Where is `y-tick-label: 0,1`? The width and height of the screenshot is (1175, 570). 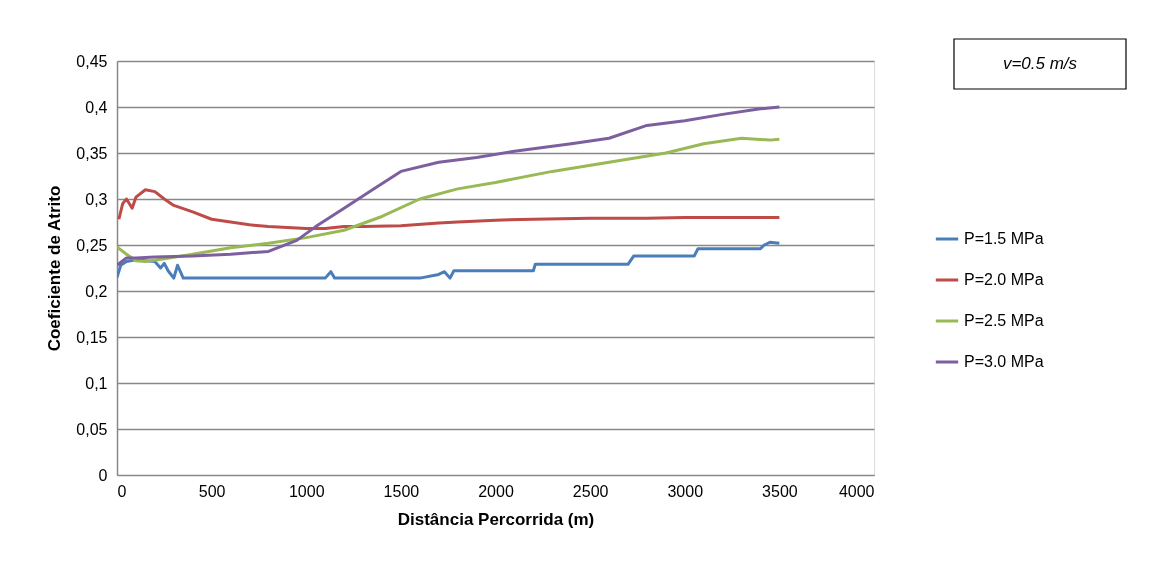
y-tick-label: 0,1 is located at coordinates (96, 383).